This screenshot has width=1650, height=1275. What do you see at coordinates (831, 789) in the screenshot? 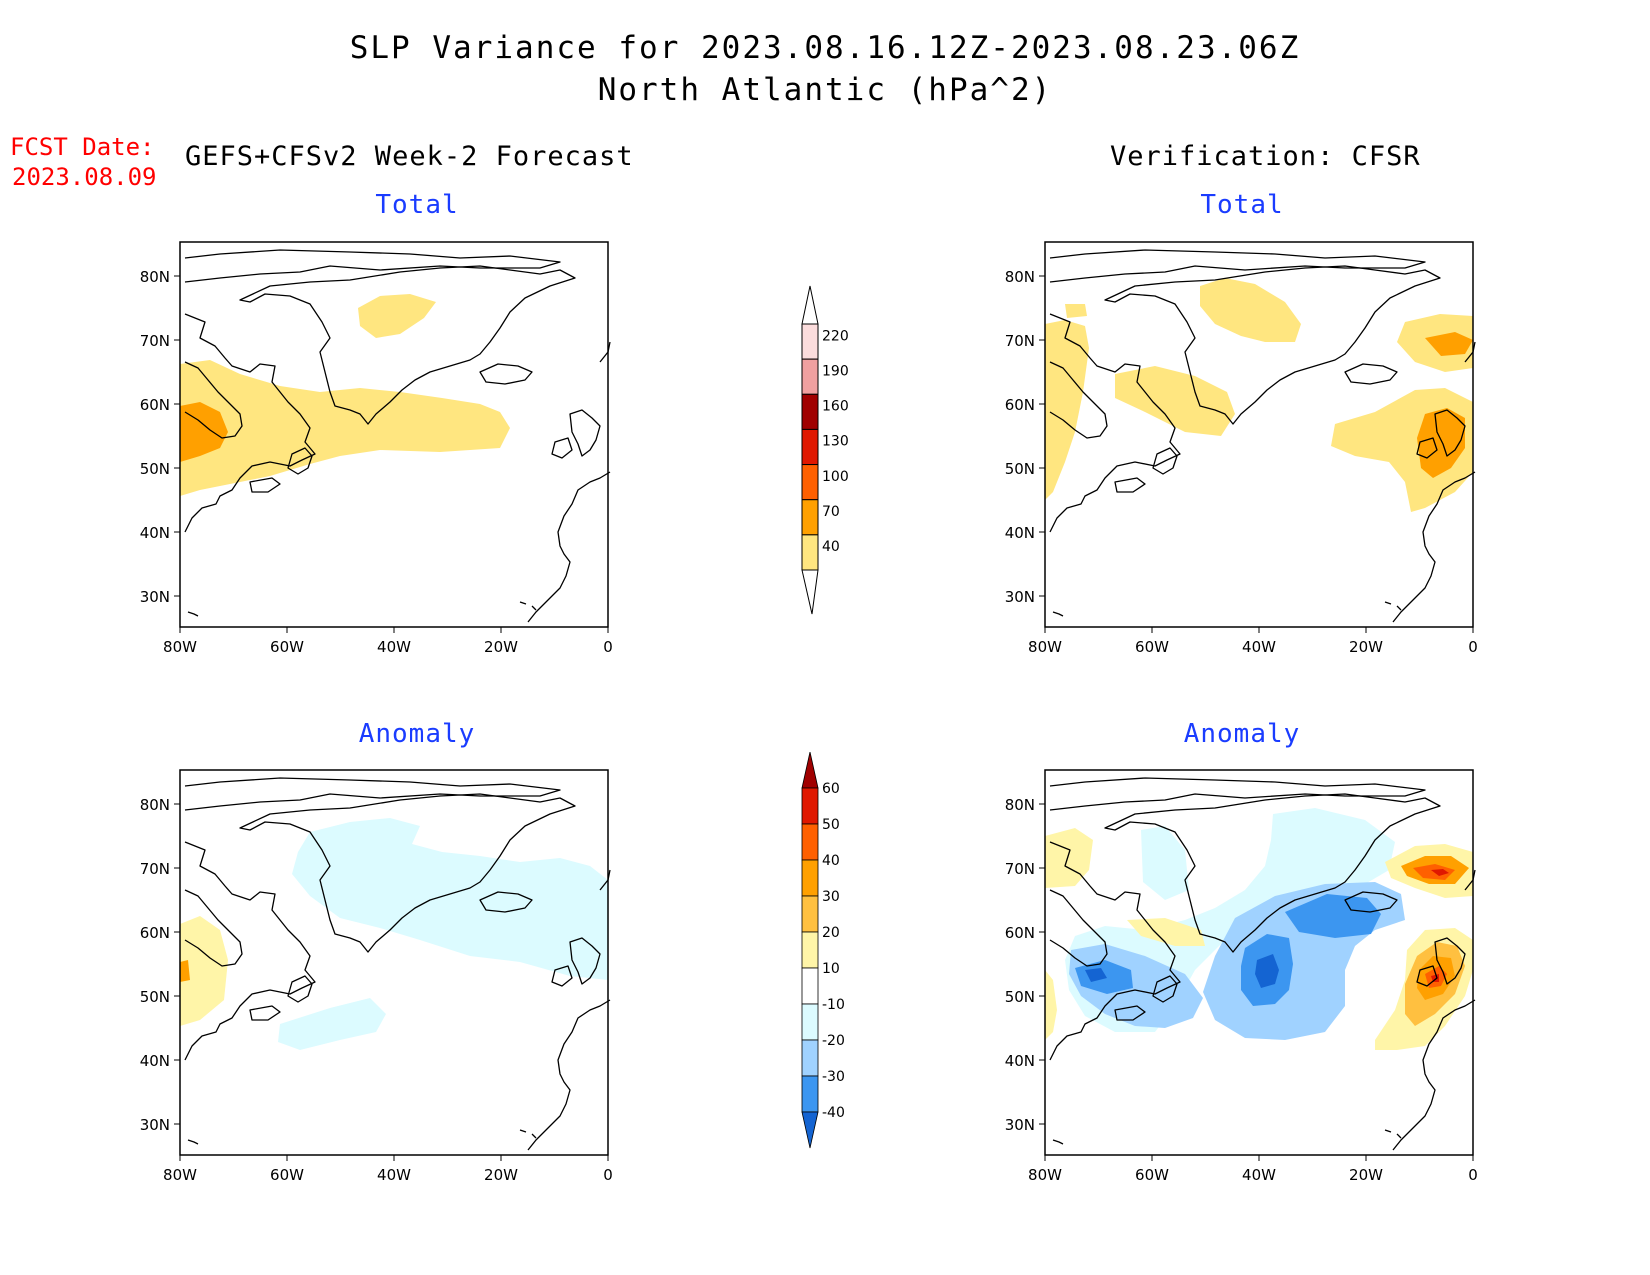
I see `anomaly-colorbar-label: 60` at bounding box center [831, 789].